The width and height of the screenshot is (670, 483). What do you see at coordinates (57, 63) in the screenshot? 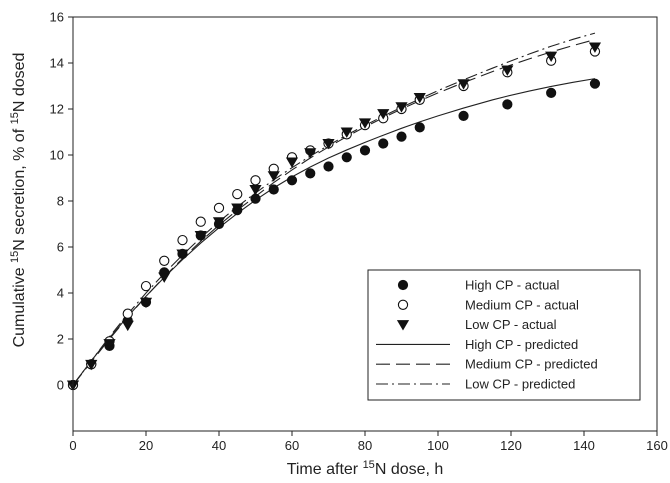
I see `y-tick-label: 14` at bounding box center [57, 63].